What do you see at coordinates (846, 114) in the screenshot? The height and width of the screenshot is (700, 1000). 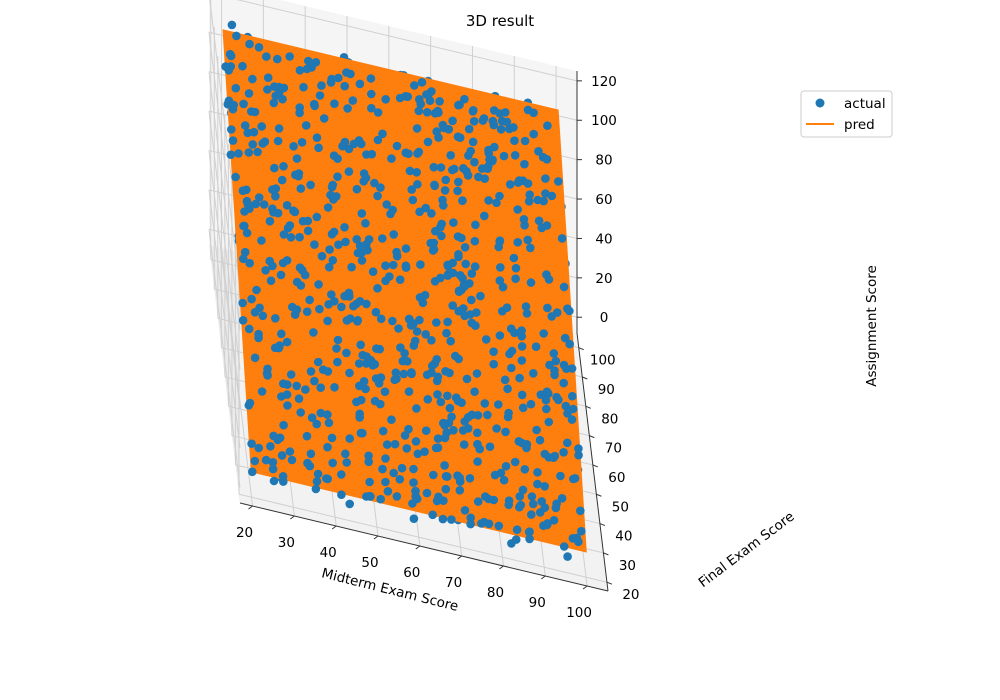 I see `legend: actual pred` at bounding box center [846, 114].